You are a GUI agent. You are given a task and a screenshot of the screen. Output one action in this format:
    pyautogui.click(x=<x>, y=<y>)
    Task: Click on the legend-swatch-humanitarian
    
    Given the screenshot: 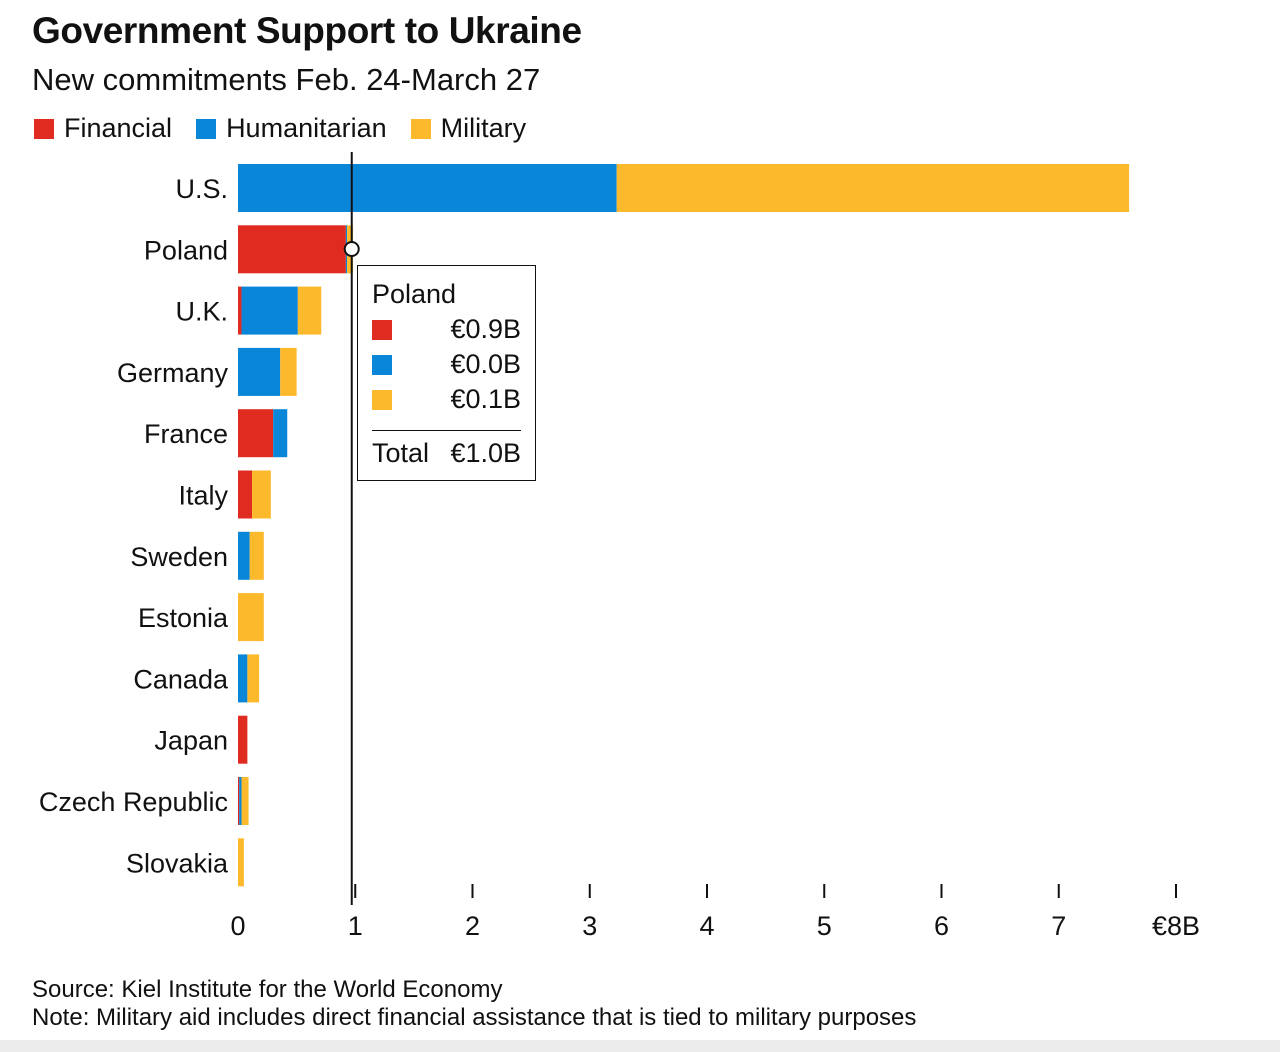 What is the action you would take?
    pyautogui.click(x=206, y=128)
    